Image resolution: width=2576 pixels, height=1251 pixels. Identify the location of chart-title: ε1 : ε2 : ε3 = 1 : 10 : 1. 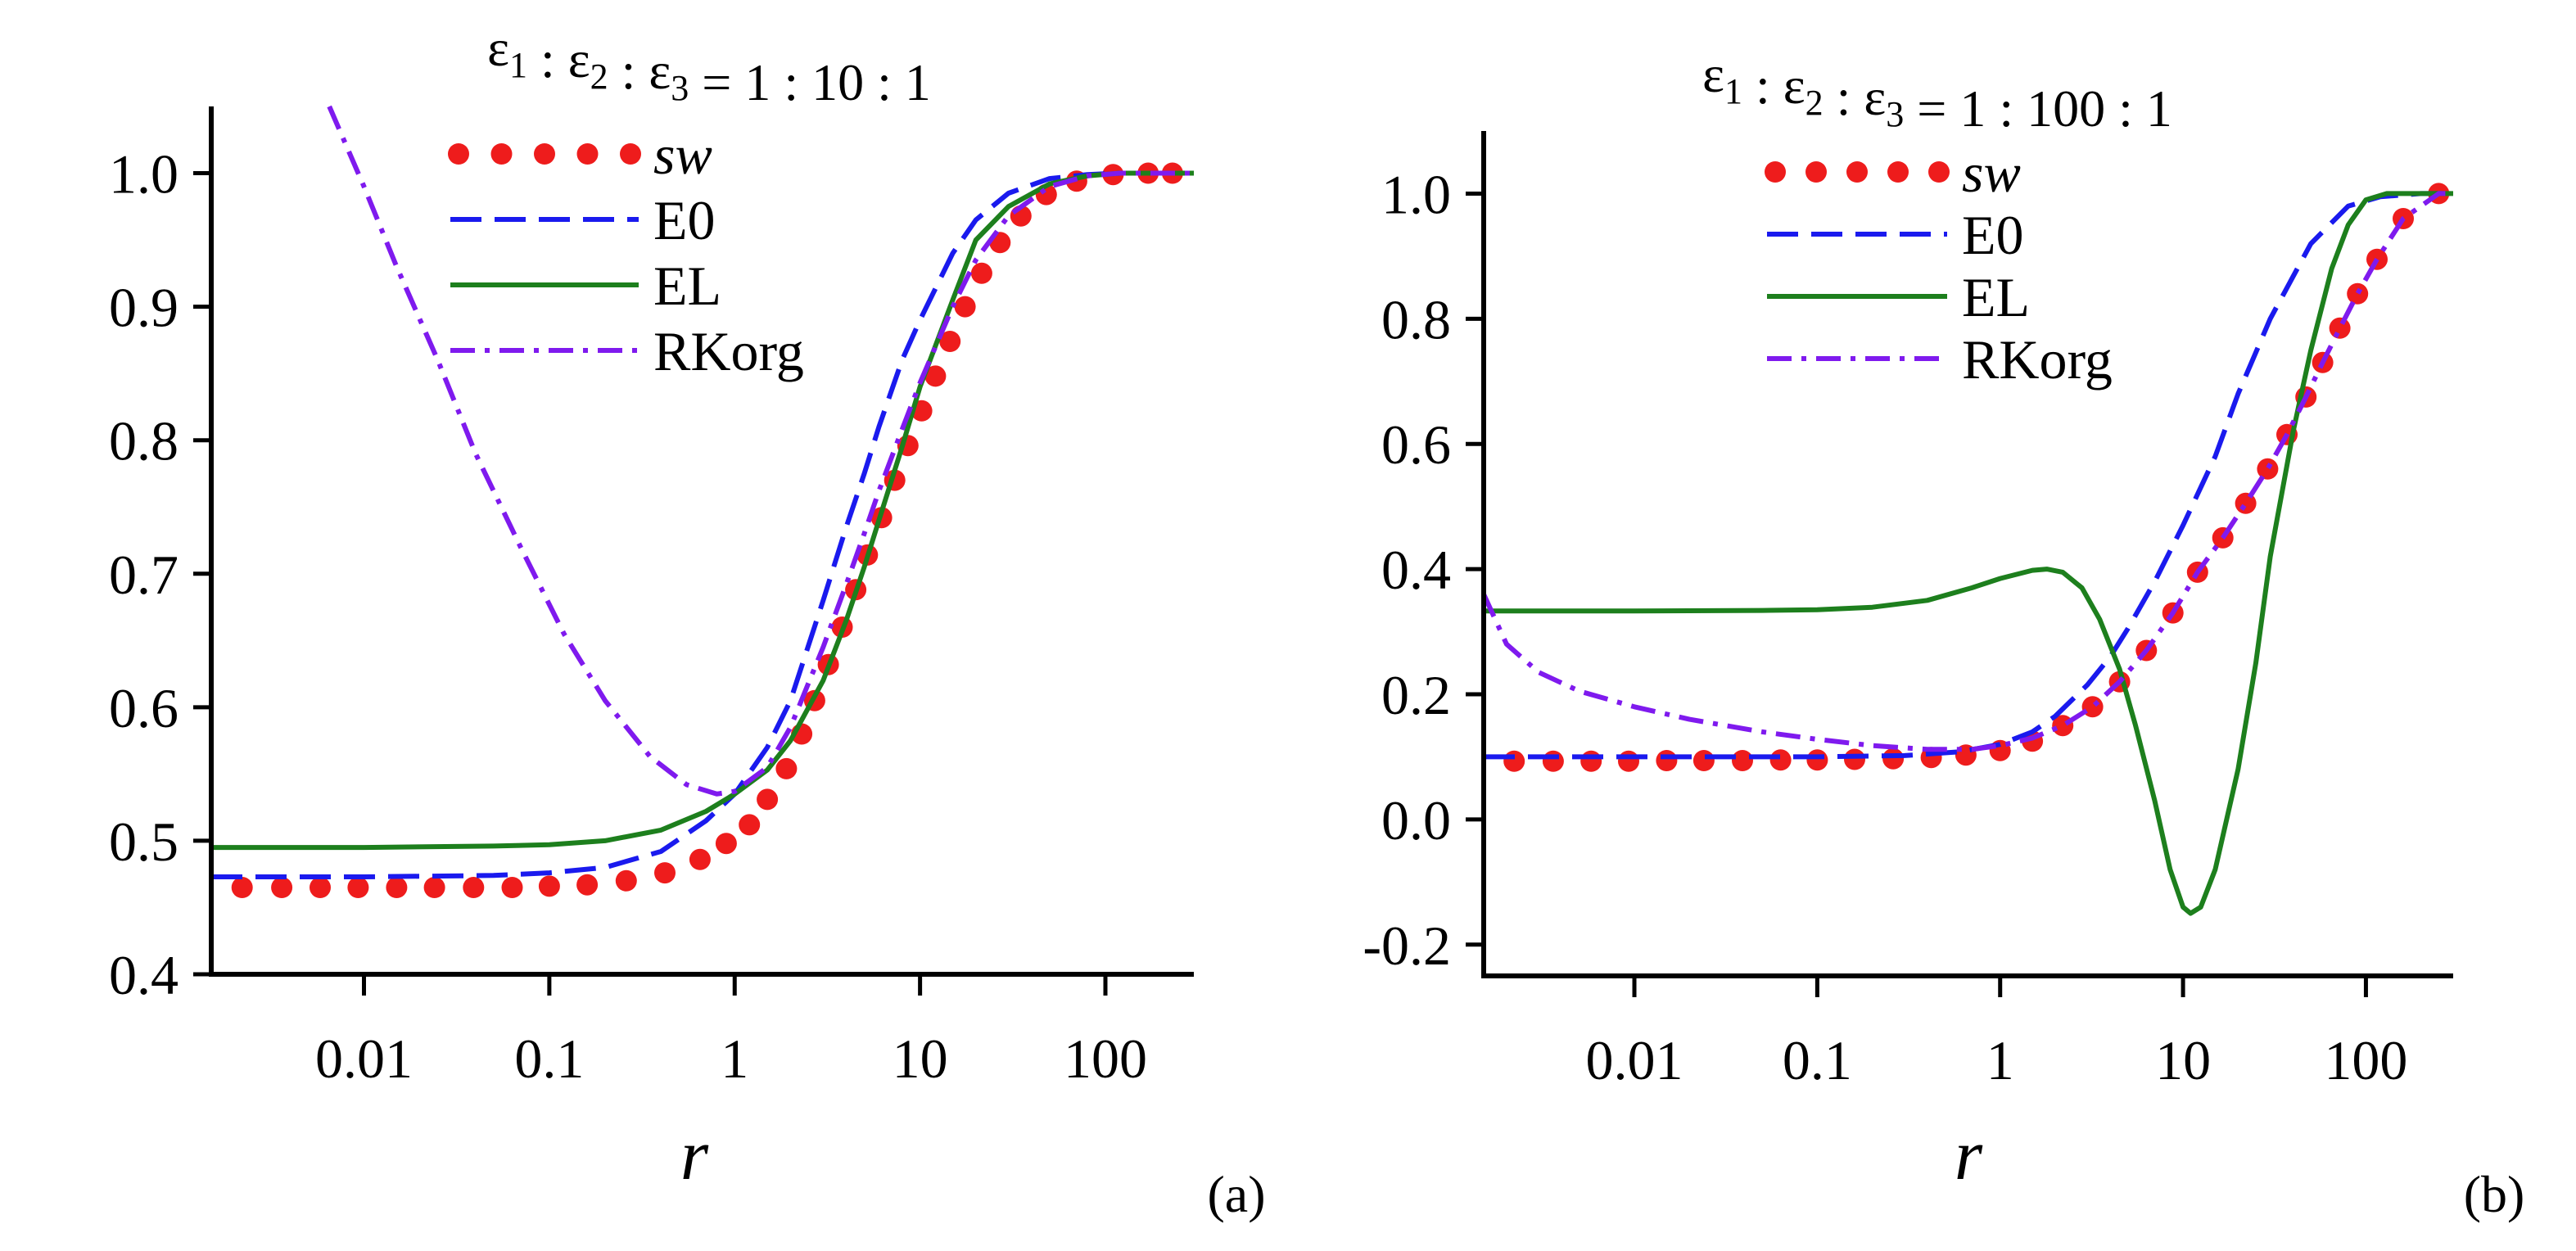
(709, 65).